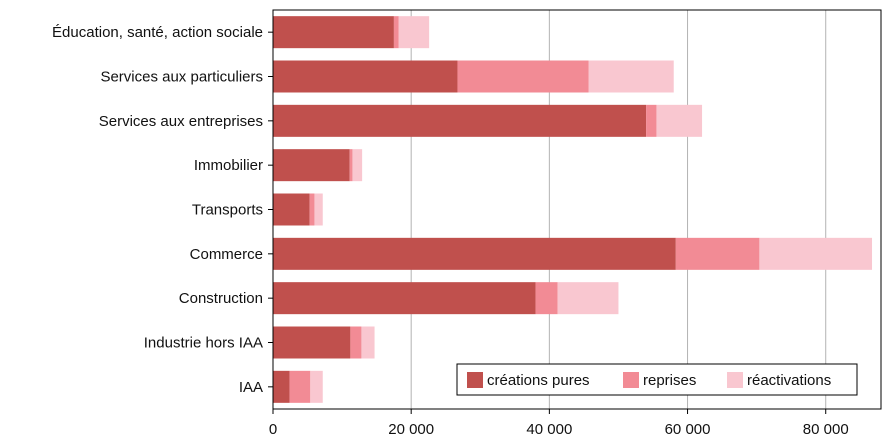 The height and width of the screenshot is (438, 895). Describe the element at coordinates (203, 343) in the screenshot. I see `category-label: Industrie hors IAA` at that location.